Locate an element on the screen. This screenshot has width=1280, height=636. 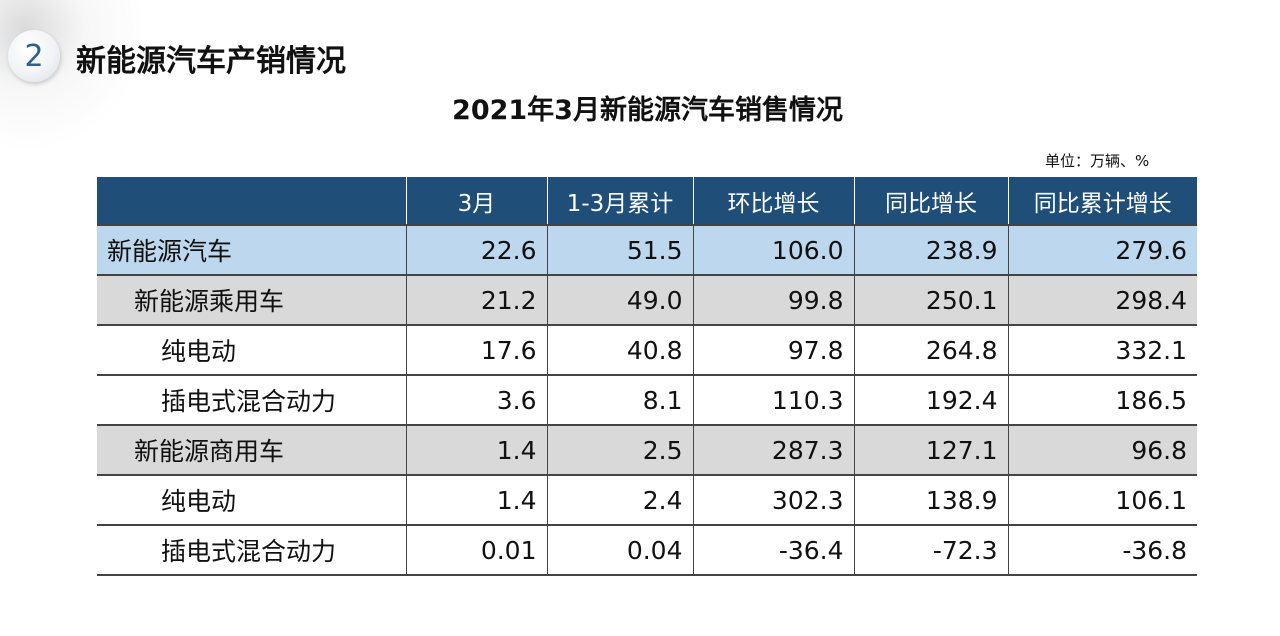
table-row: 新能源汽车 22.6 51.5 106.0 238.9 279.6 is located at coordinates (647, 250).